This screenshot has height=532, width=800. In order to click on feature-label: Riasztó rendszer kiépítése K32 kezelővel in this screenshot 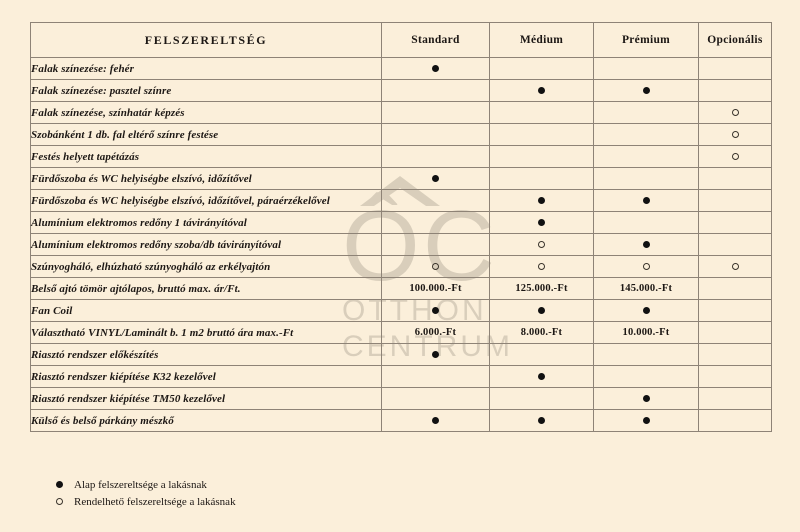, I will do `click(206, 376)`.